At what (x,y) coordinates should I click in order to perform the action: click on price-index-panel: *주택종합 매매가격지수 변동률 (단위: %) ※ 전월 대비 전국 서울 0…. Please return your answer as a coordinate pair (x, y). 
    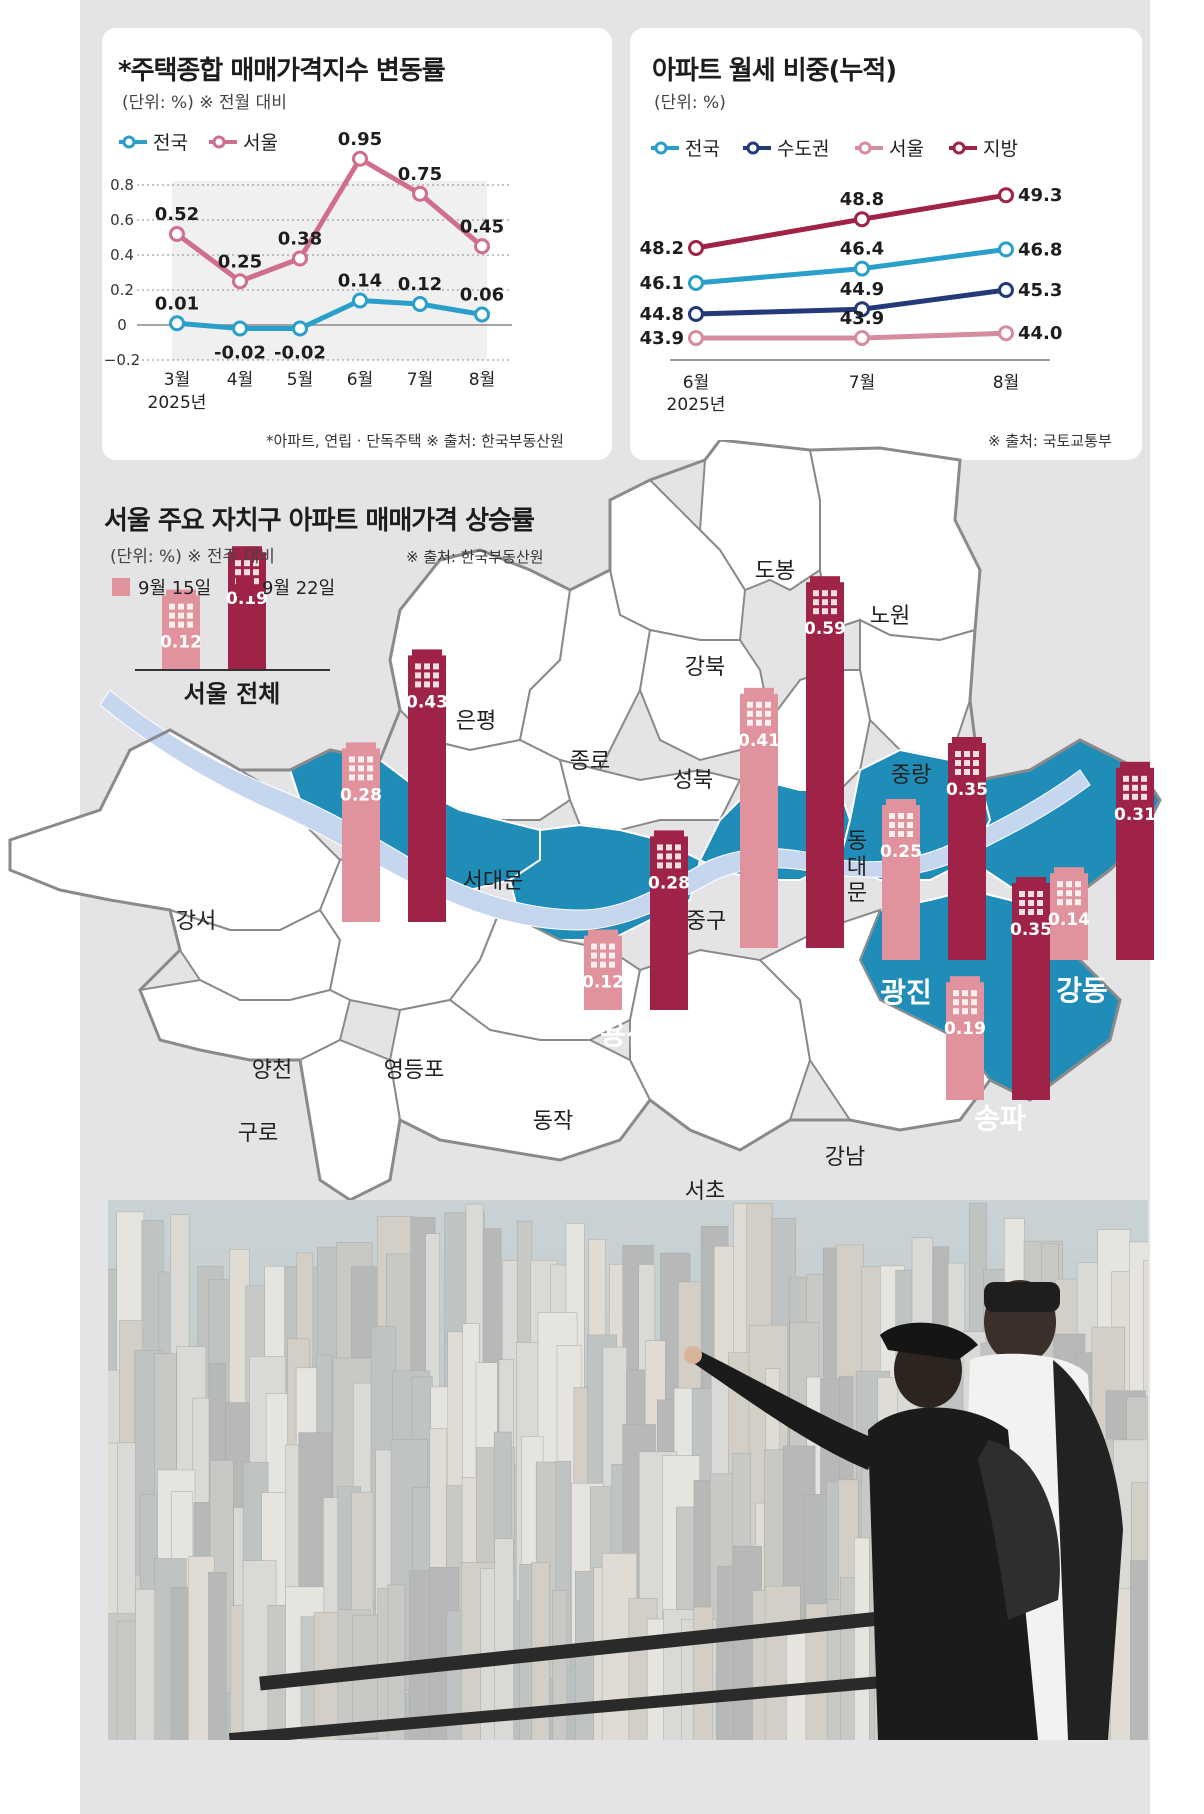
    Looking at the image, I should click on (357, 244).